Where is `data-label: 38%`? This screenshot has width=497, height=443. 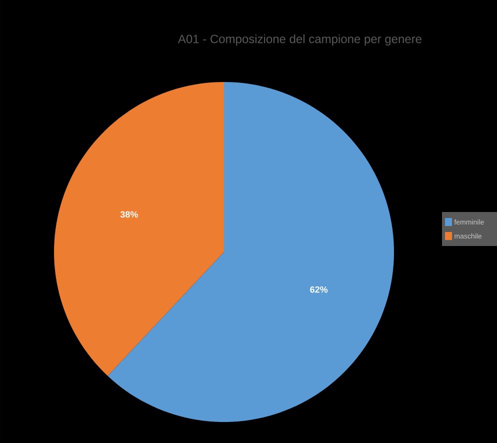
data-label: 38% is located at coordinates (129, 214).